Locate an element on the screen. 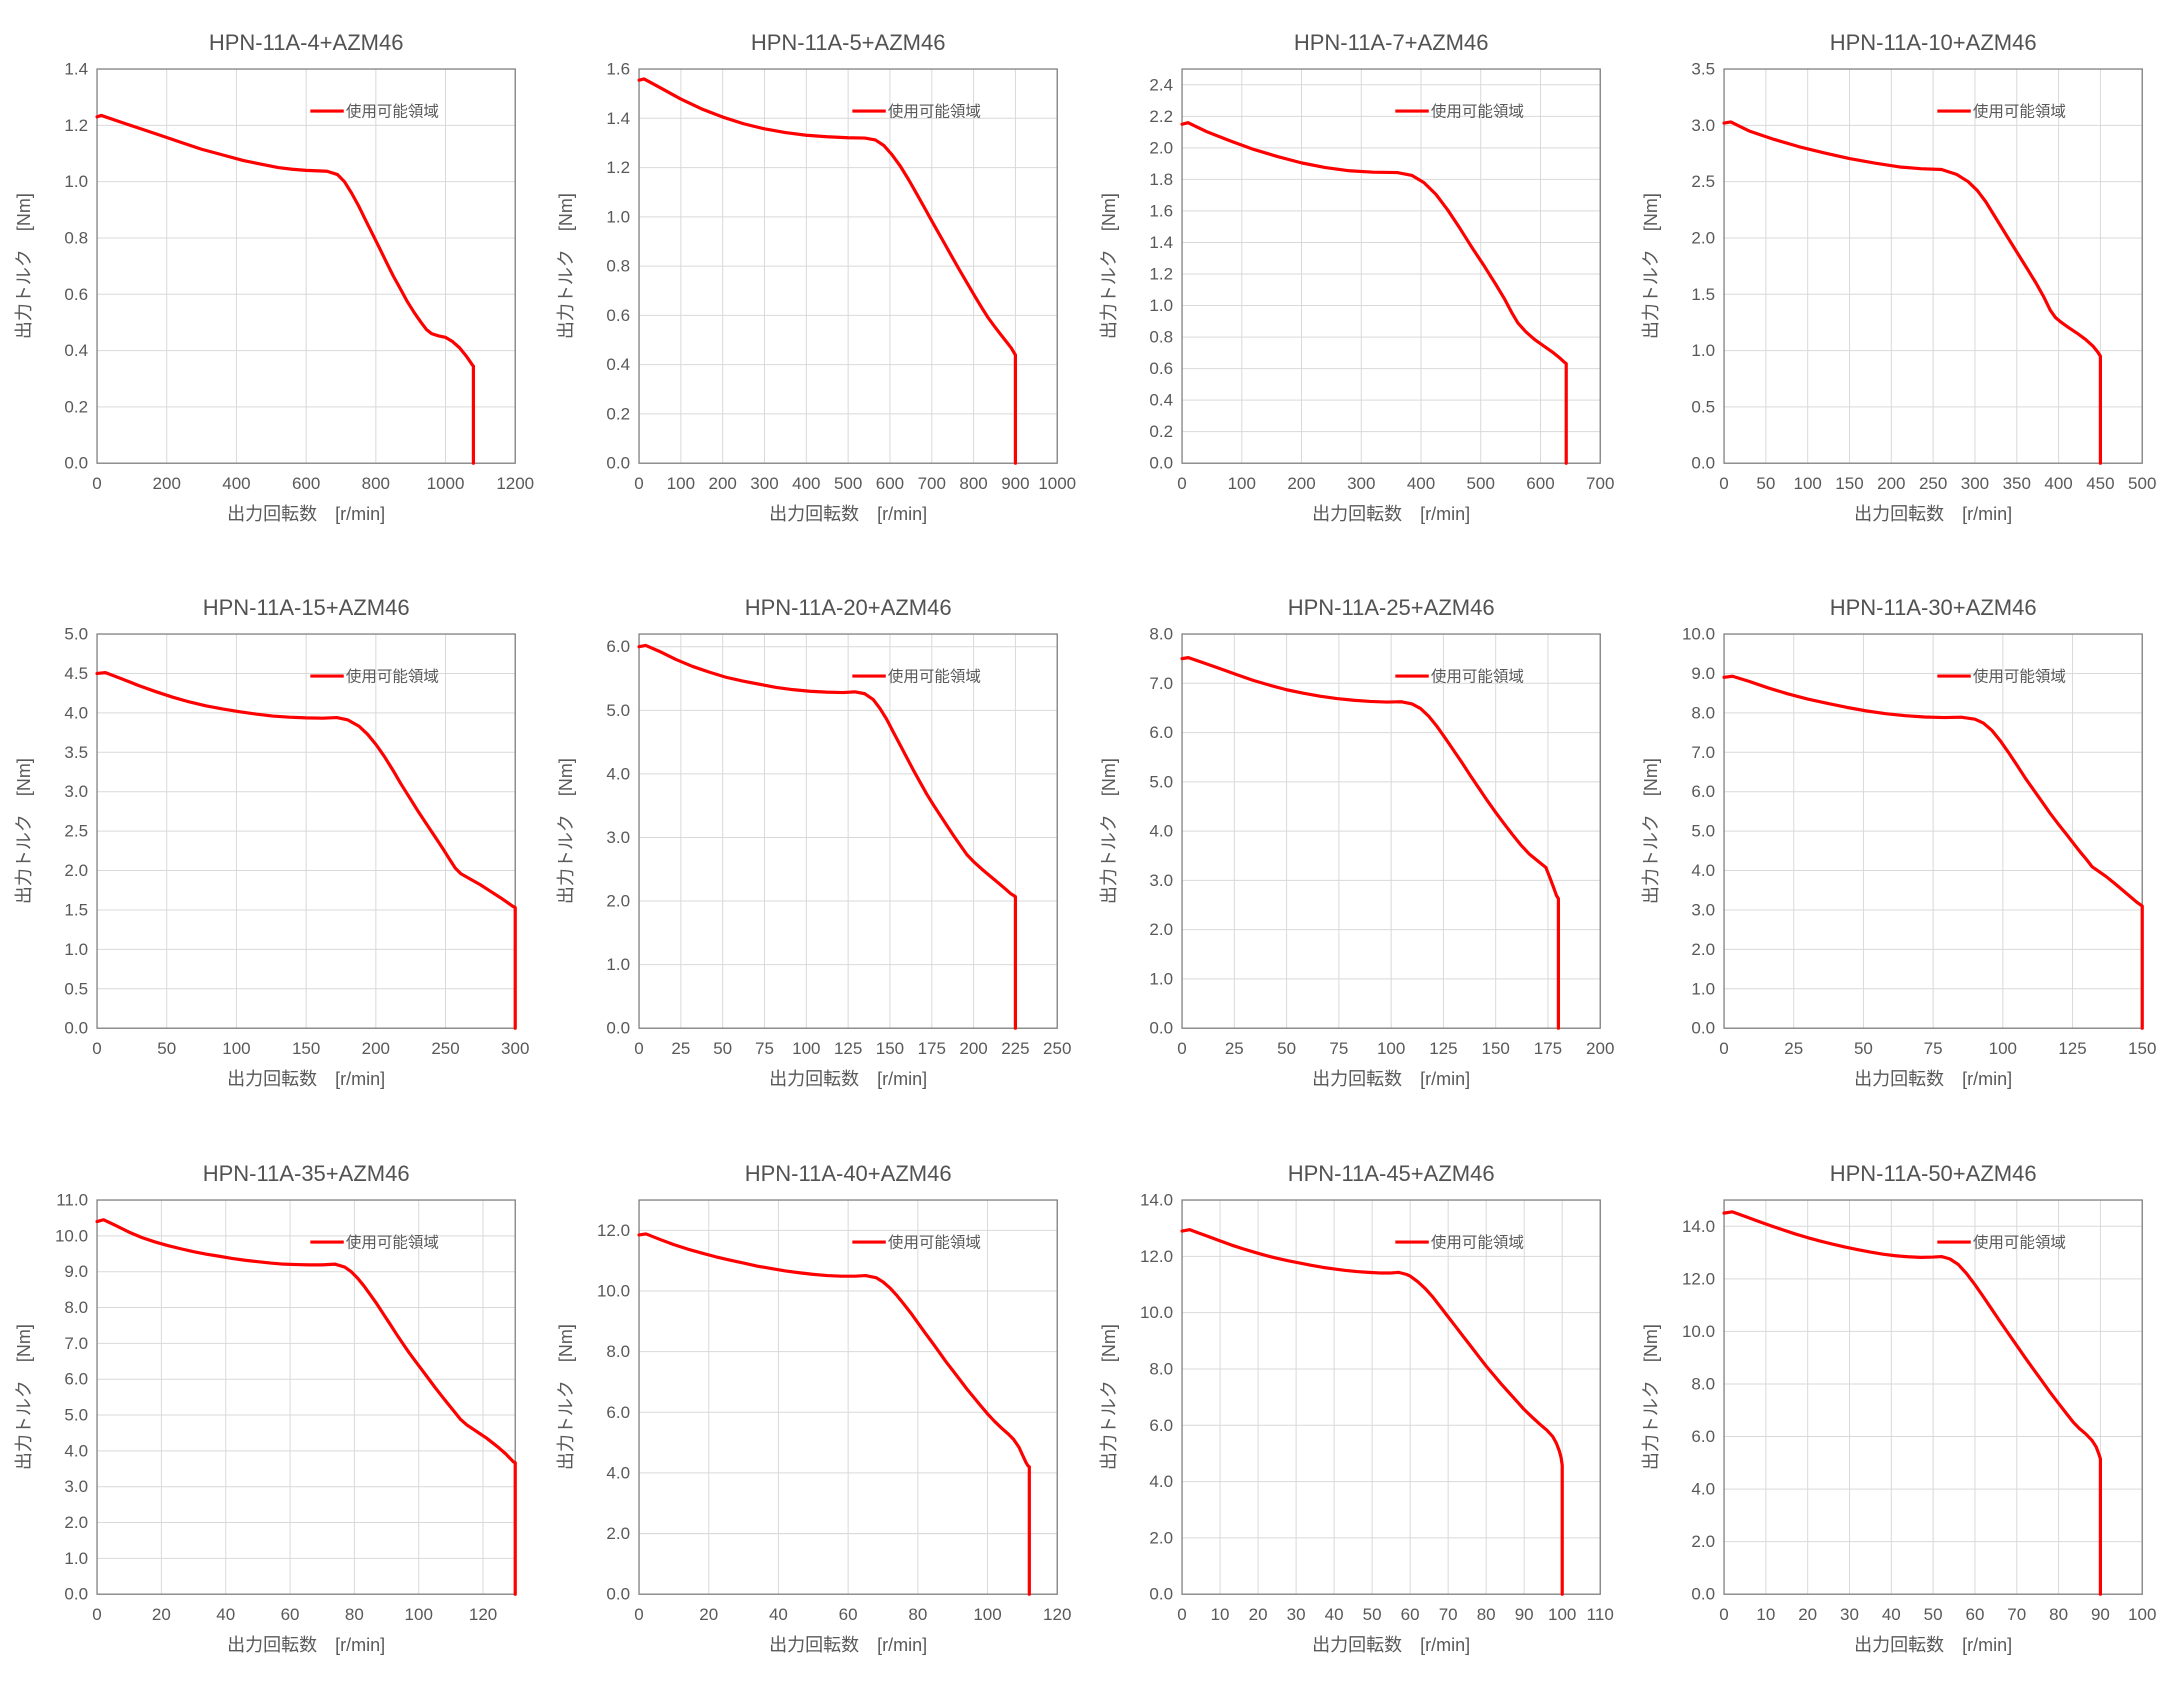 The height and width of the screenshot is (1696, 2169). x-tick-label: 20 is located at coordinates (1807, 1614).